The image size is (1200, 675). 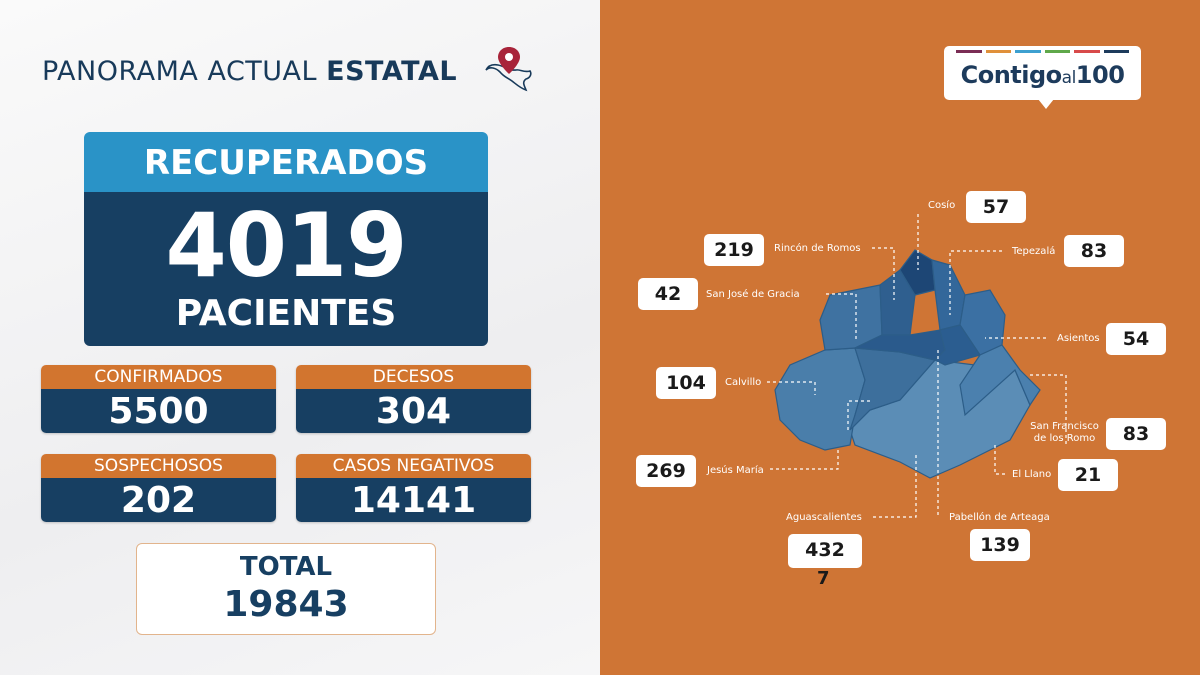 What do you see at coordinates (686, 383) in the screenshot?
I see `value-calvillo: 104` at bounding box center [686, 383].